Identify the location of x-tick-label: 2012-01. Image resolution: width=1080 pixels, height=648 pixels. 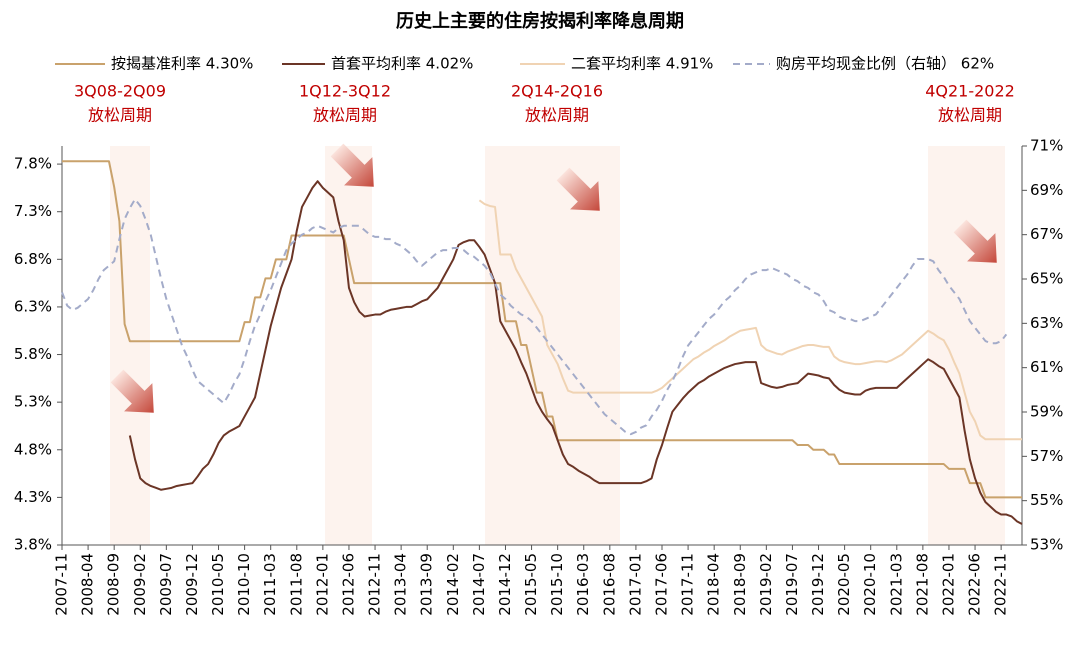
(322, 584).